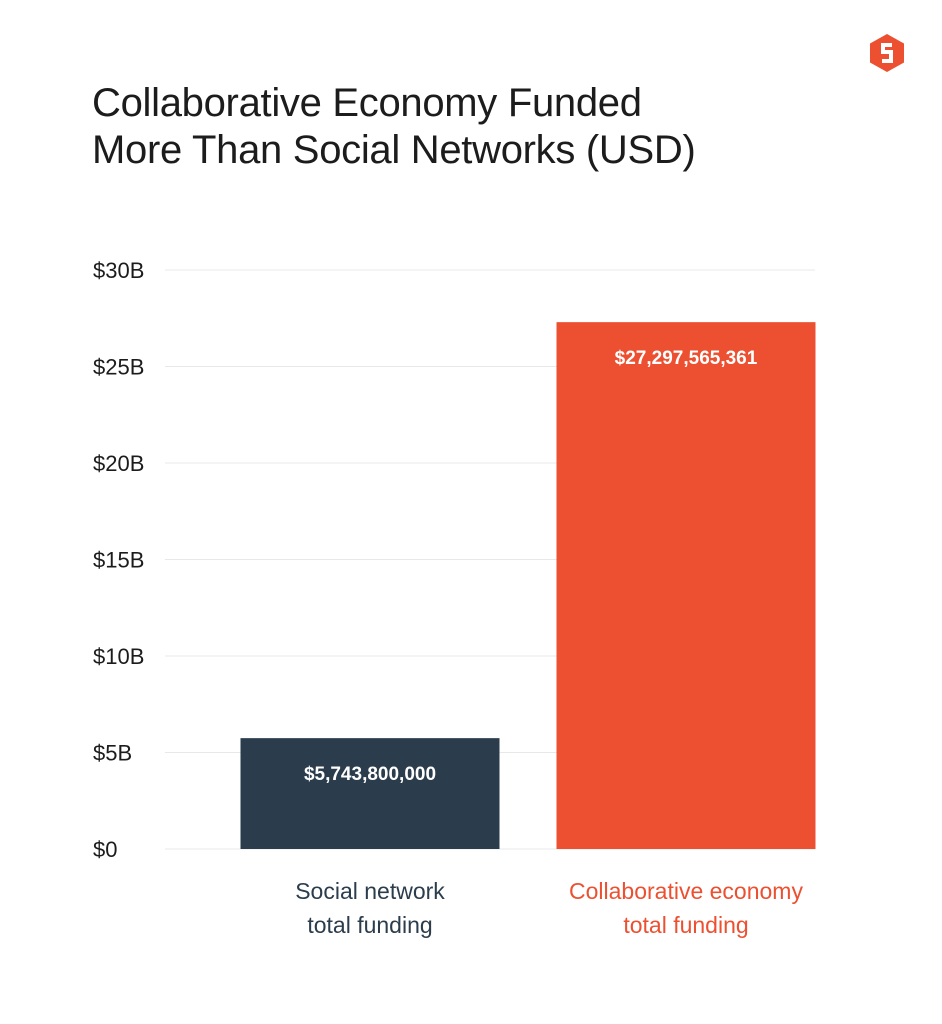 The image size is (942, 1024). What do you see at coordinates (367, 103) in the screenshot?
I see `chart-title-line-1: Collaborative Economy Funded` at bounding box center [367, 103].